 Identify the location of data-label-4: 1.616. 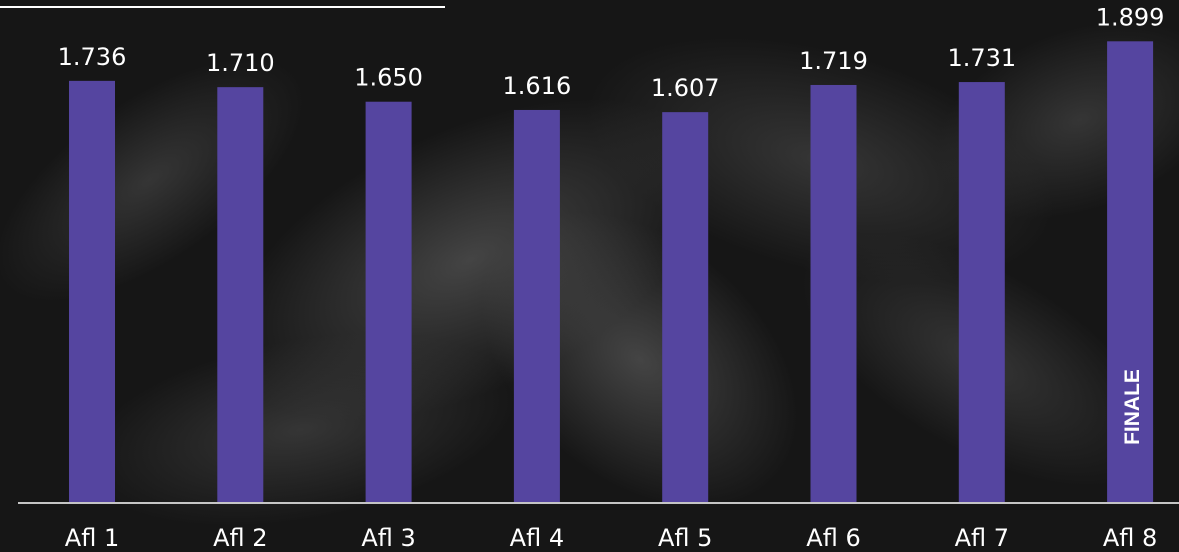
(537, 86).